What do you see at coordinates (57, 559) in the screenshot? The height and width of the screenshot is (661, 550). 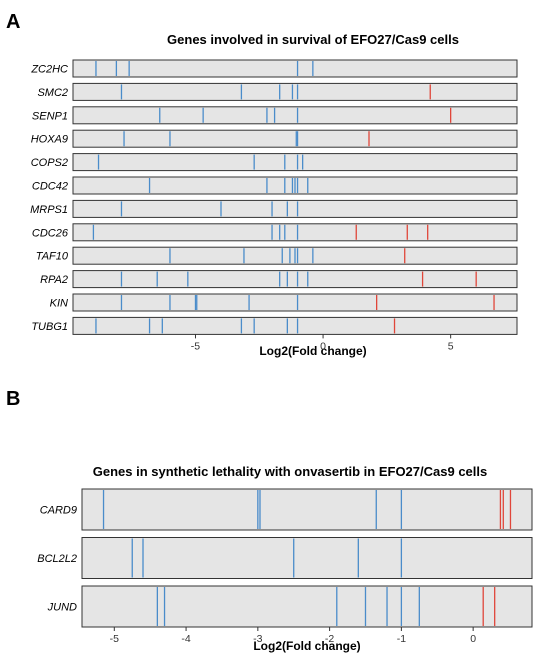 I see `gene-label: BCL2L2` at bounding box center [57, 559].